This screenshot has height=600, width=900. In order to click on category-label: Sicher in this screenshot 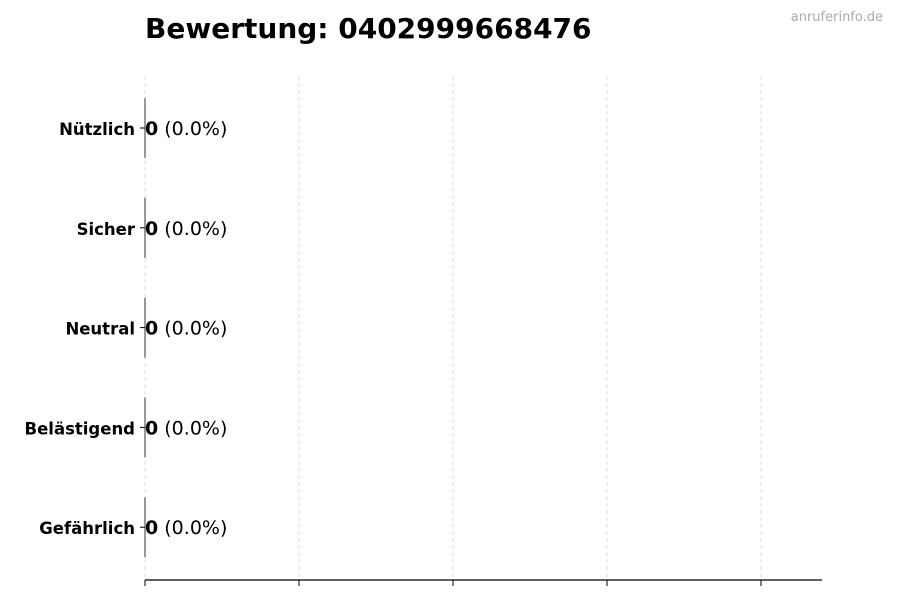, I will do `click(106, 229)`.